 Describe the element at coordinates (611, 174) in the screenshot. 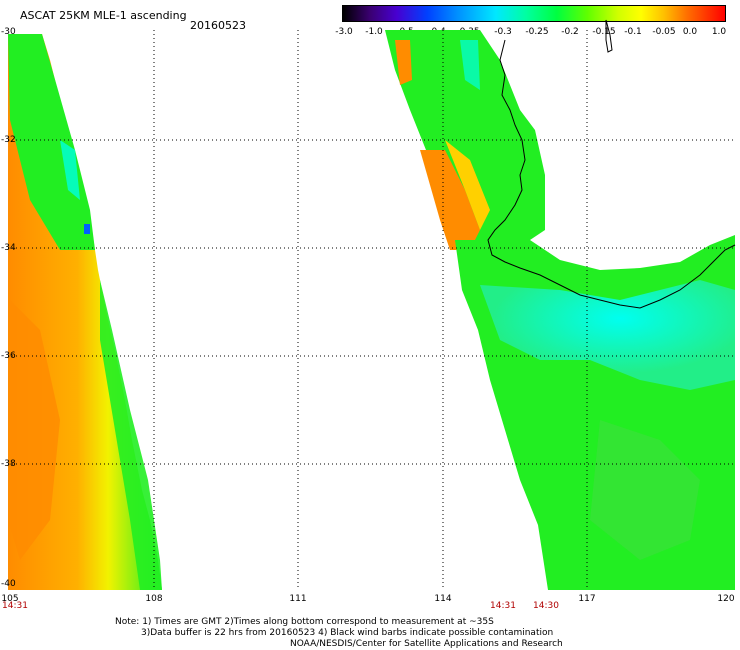

I see `coastline` at that location.